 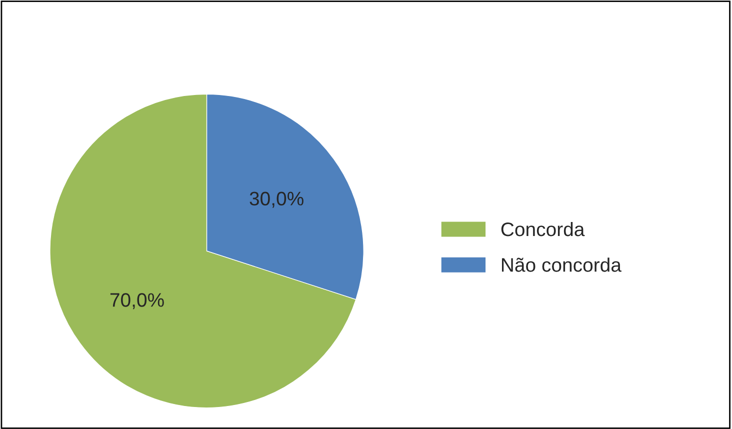 What do you see at coordinates (277, 200) in the screenshot?
I see `data-label: 30,0%` at bounding box center [277, 200].